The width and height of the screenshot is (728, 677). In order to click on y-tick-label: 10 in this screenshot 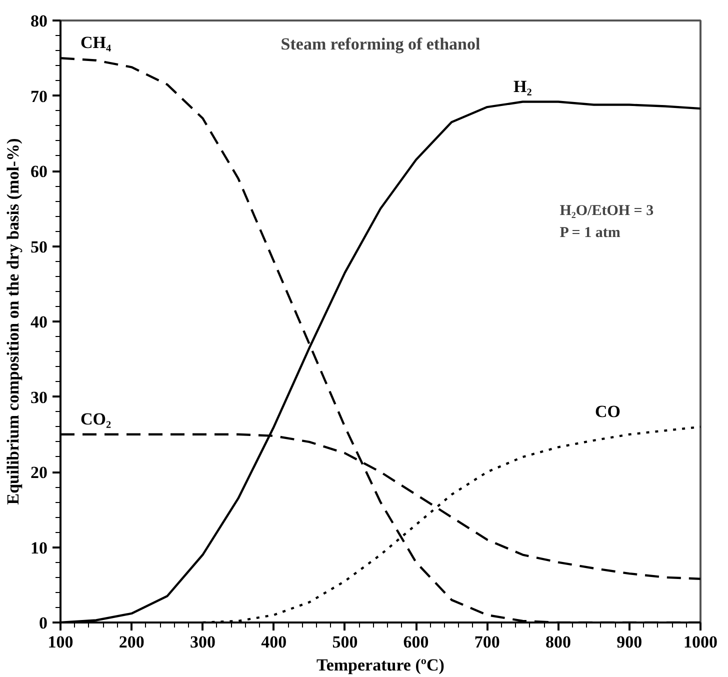, I will do `click(39, 548)`.